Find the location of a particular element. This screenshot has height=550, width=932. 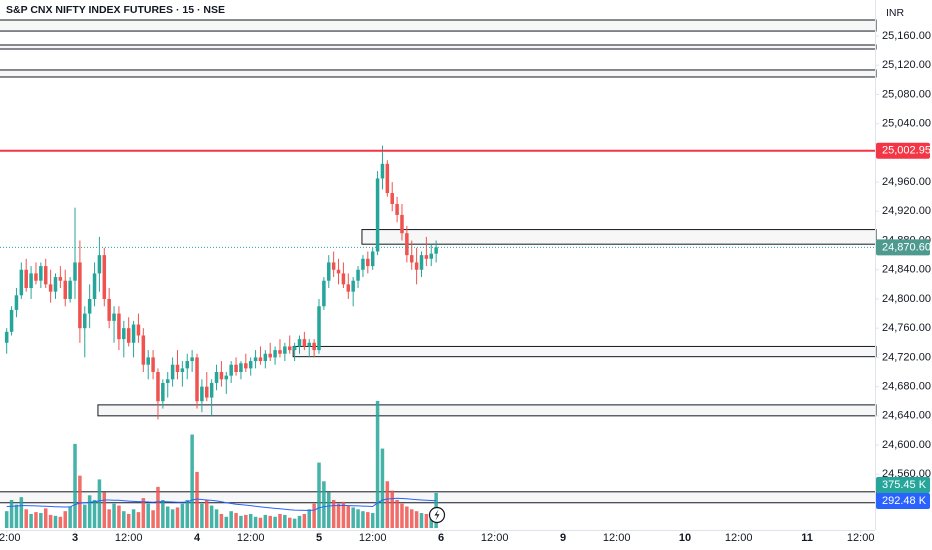

volume-ma-label: 292.48 K is located at coordinates (904, 501).